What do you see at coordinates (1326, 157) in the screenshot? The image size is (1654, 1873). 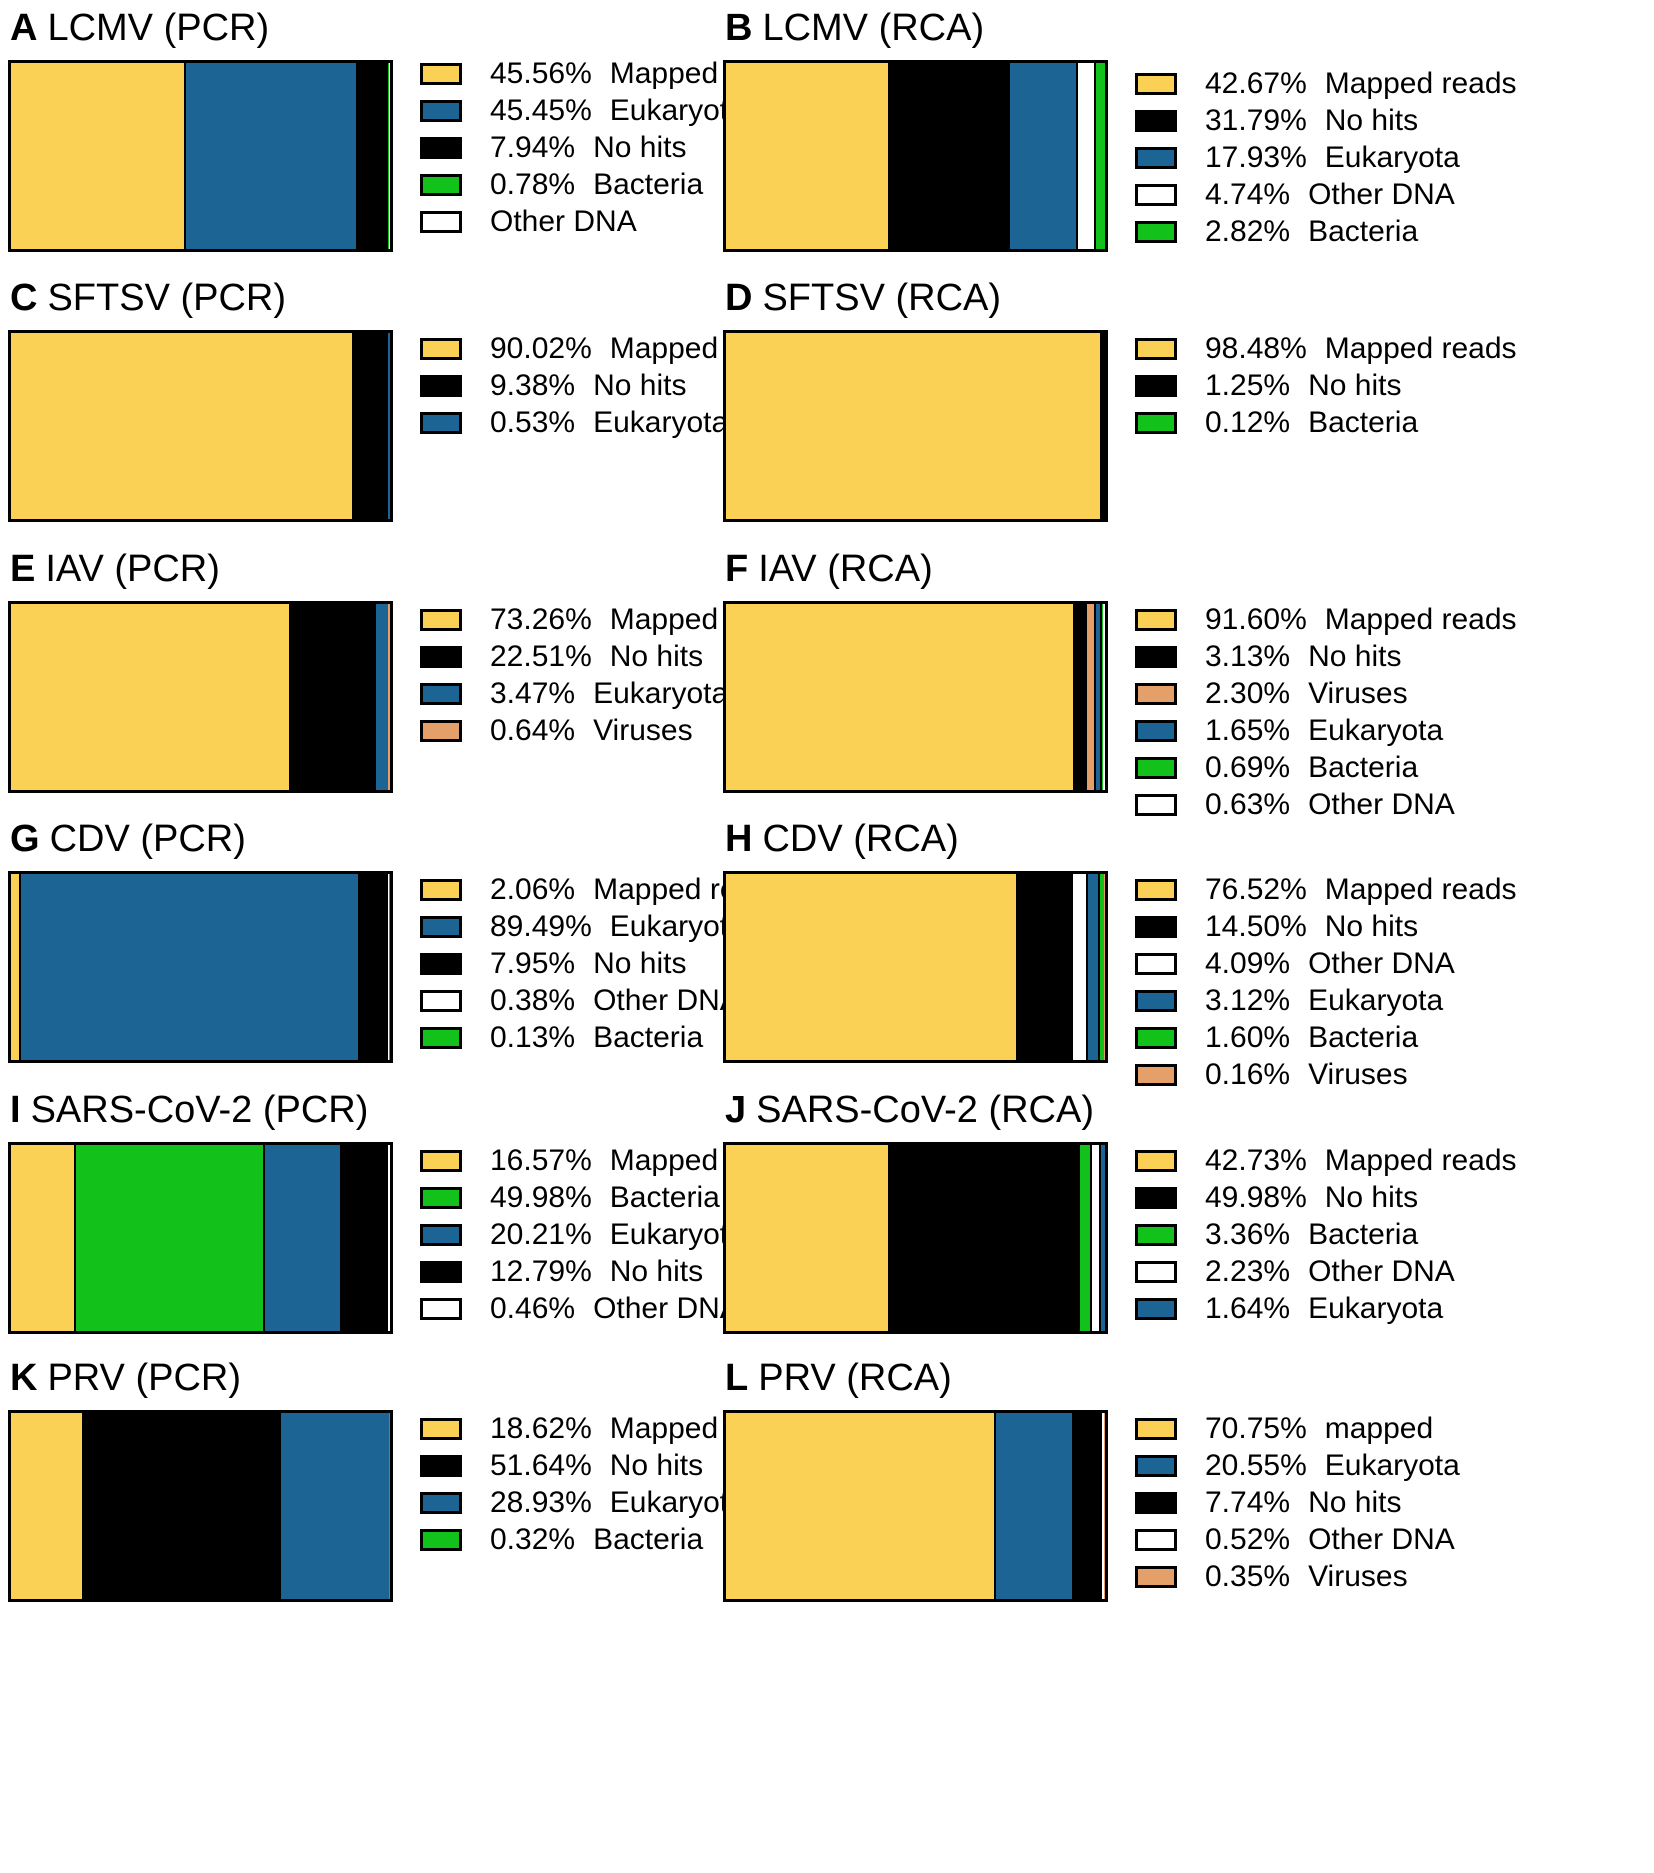 I see `legend-item: 17.93% Eukaryota` at bounding box center [1326, 157].